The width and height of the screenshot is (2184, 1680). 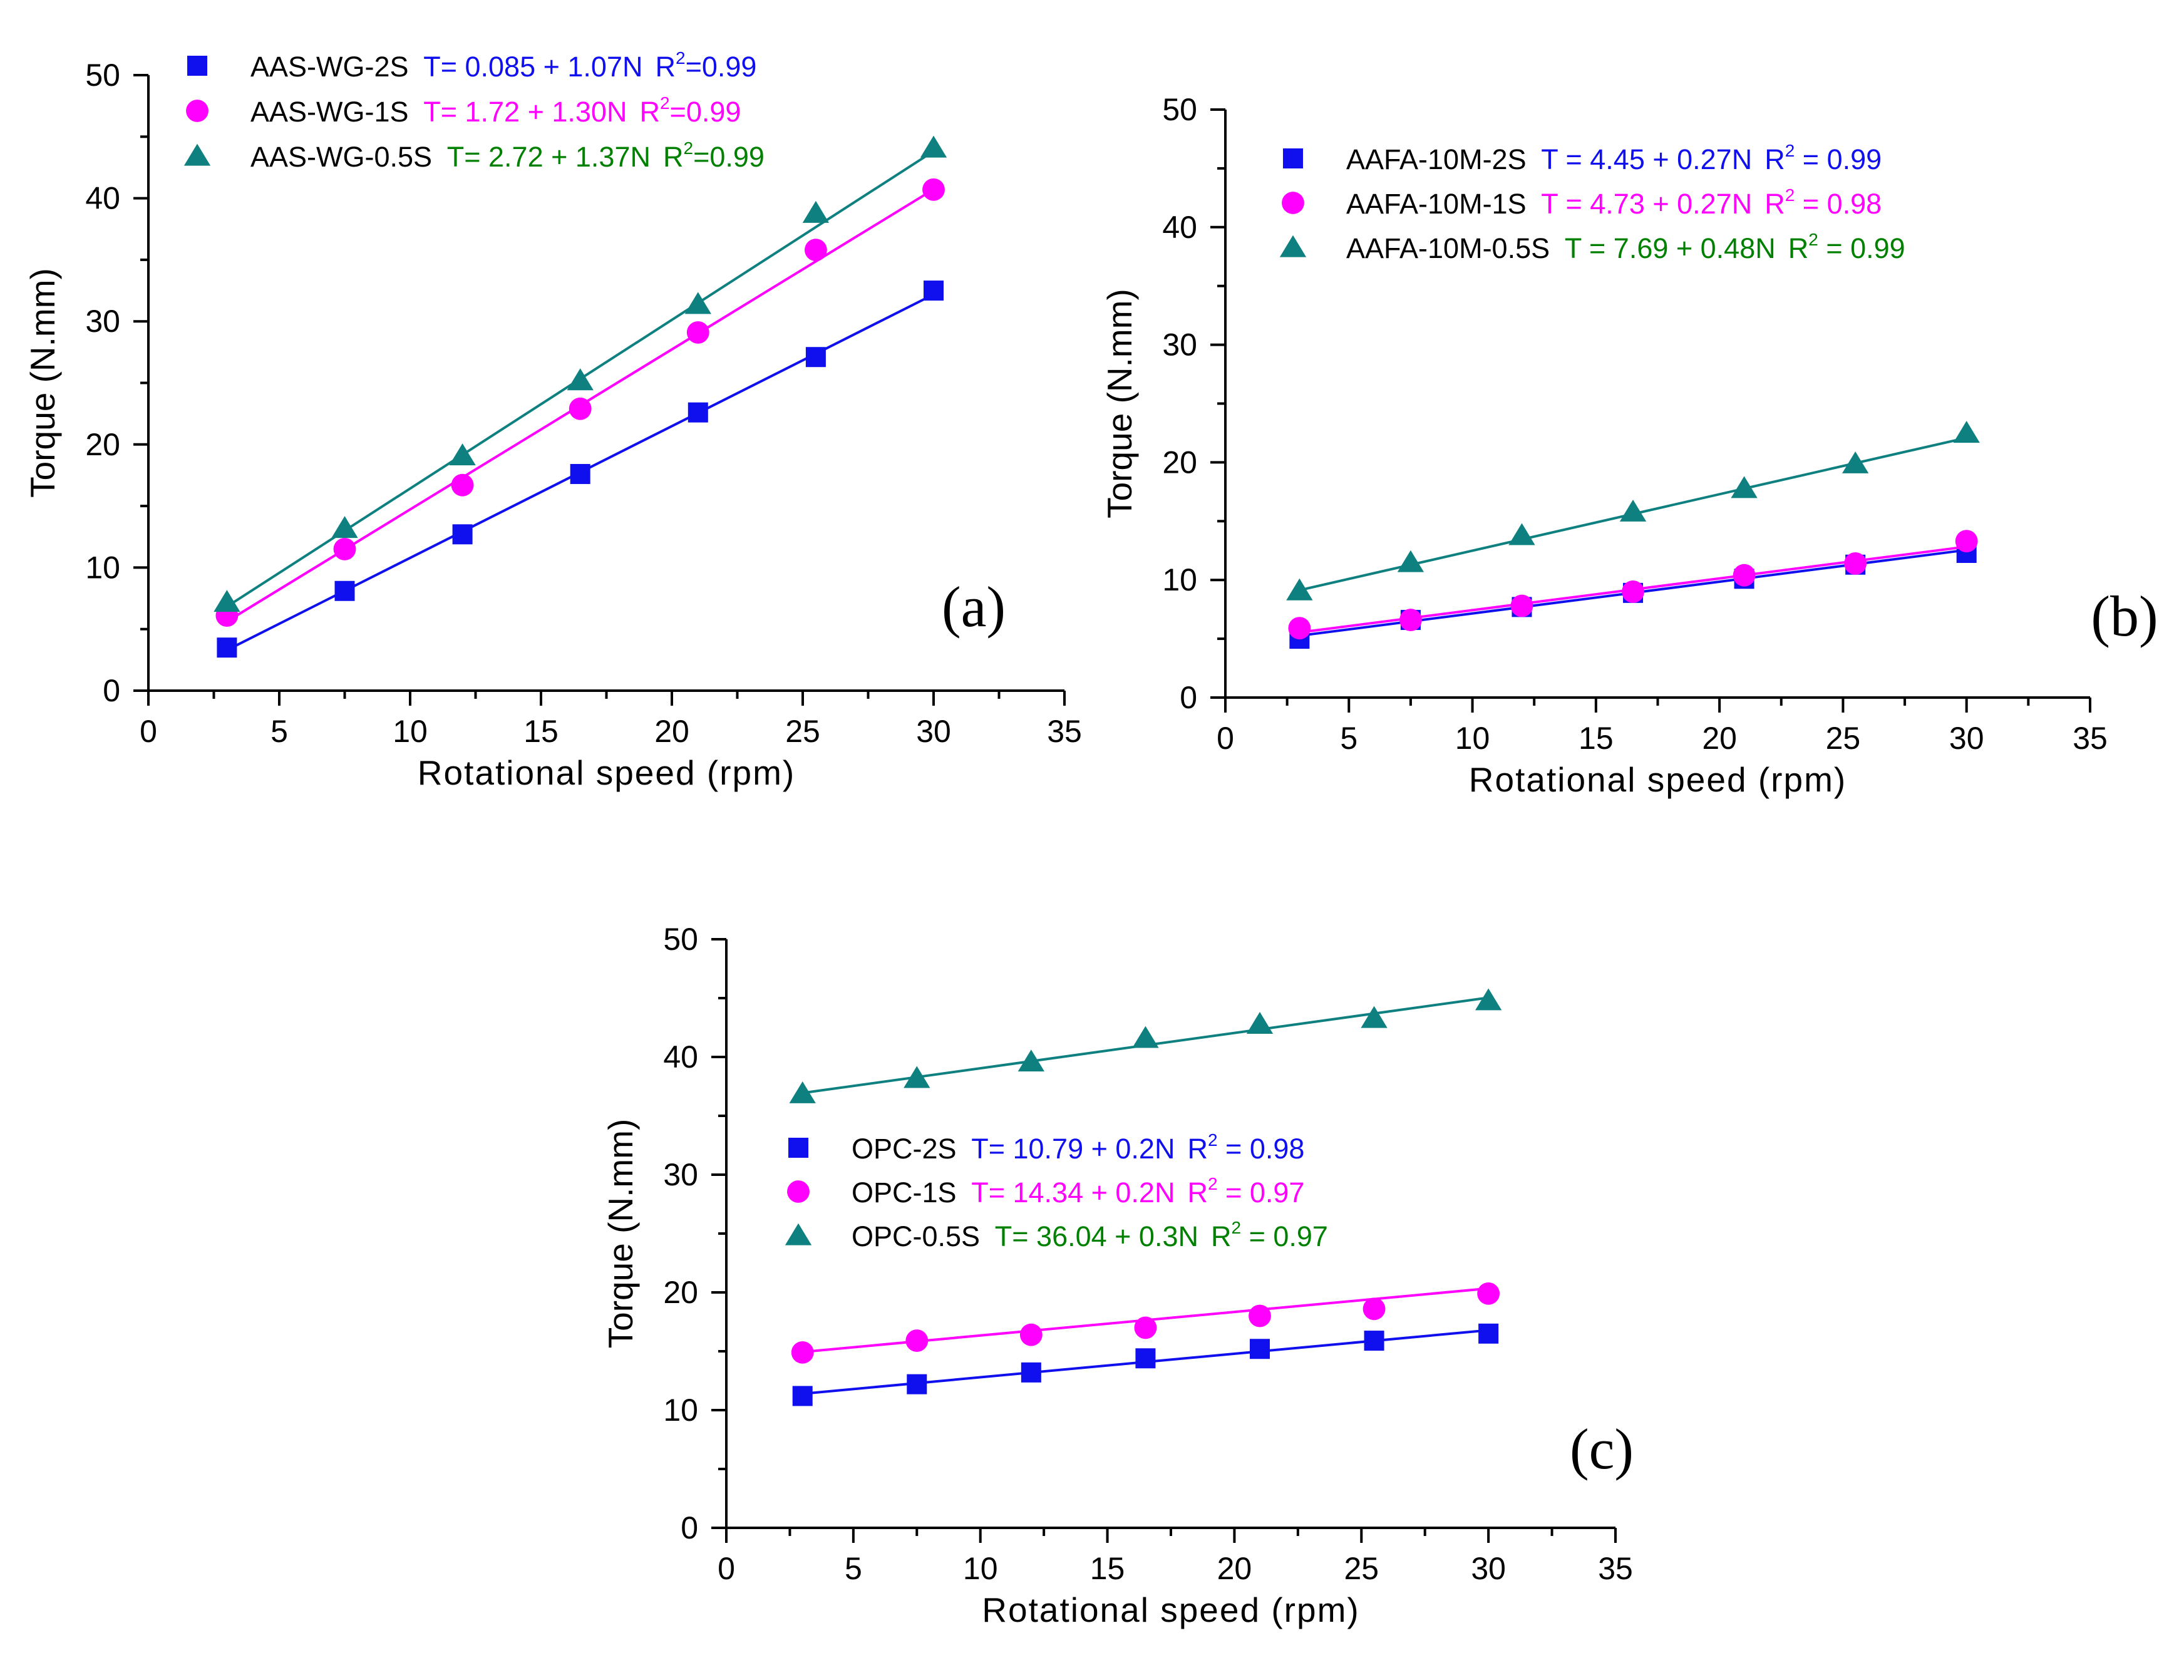 What do you see at coordinates (1602, 1449) in the screenshot?
I see `panel-label: (c)` at bounding box center [1602, 1449].